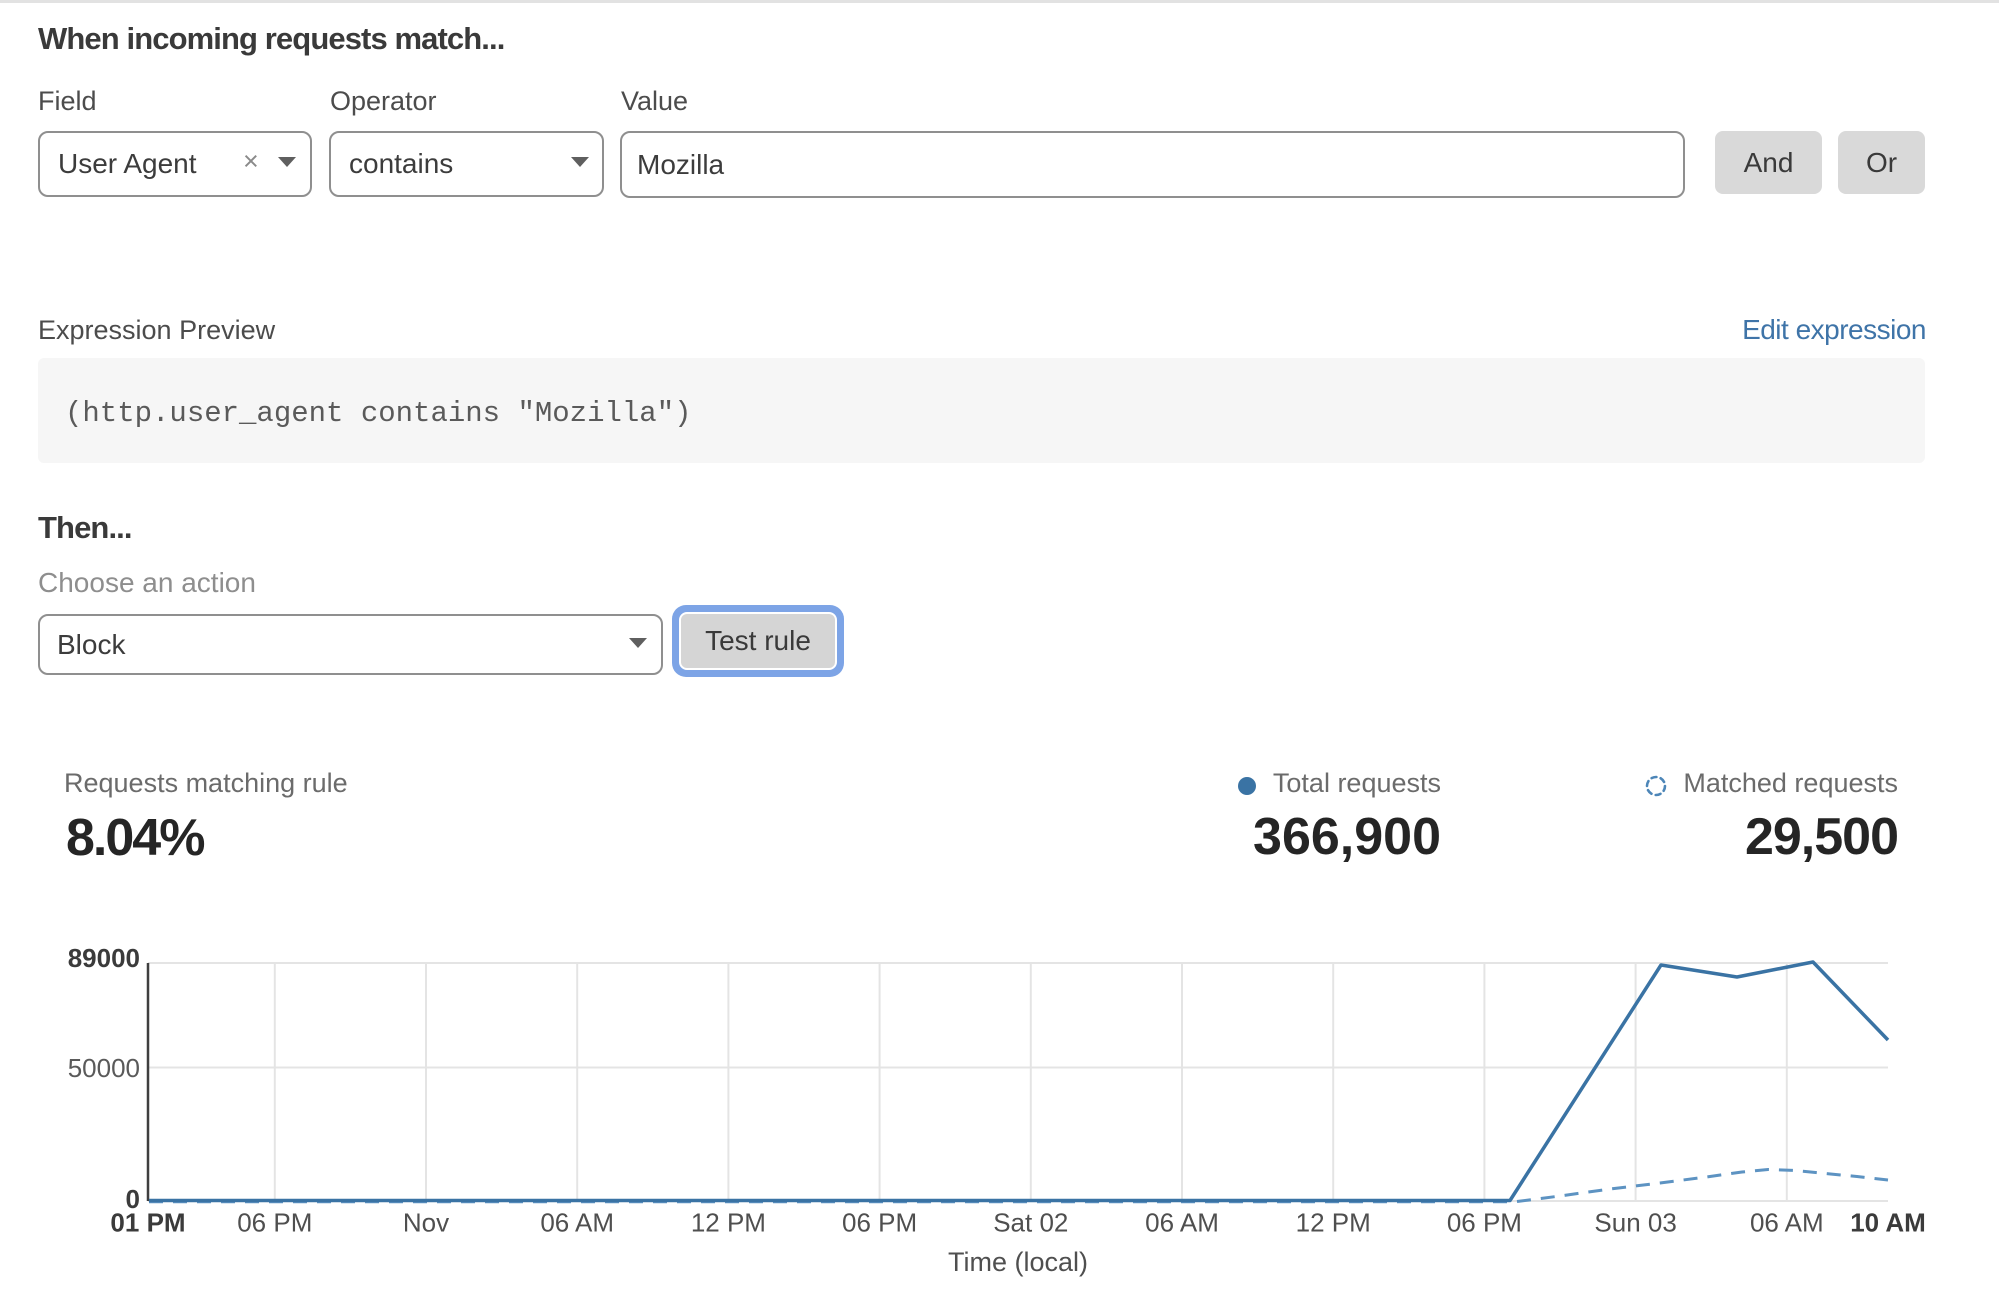 The image size is (1999, 1295). I want to click on svg-text: 0, so click(133, 1199).